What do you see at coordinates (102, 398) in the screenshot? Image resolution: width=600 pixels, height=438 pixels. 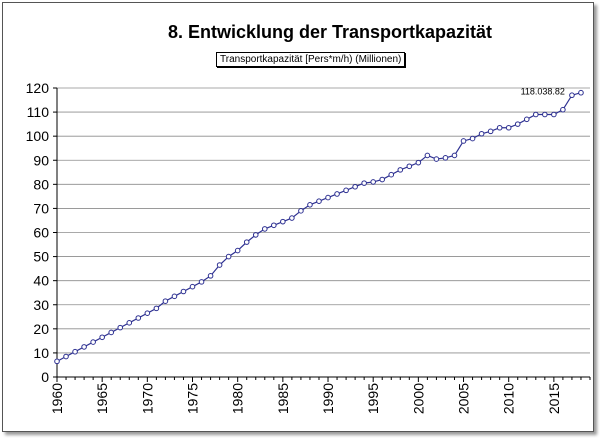 I see `x-tick-label: 1965` at bounding box center [102, 398].